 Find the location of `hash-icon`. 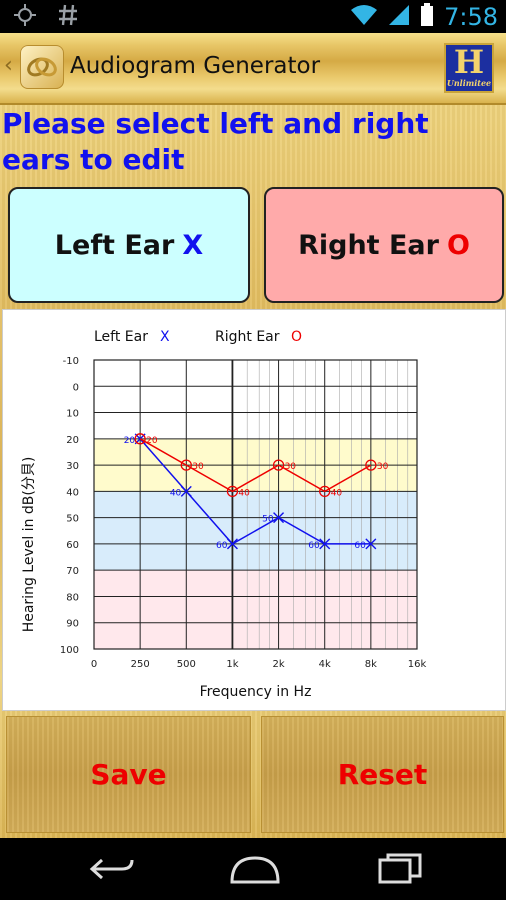

hash-icon is located at coordinates (68, 18).